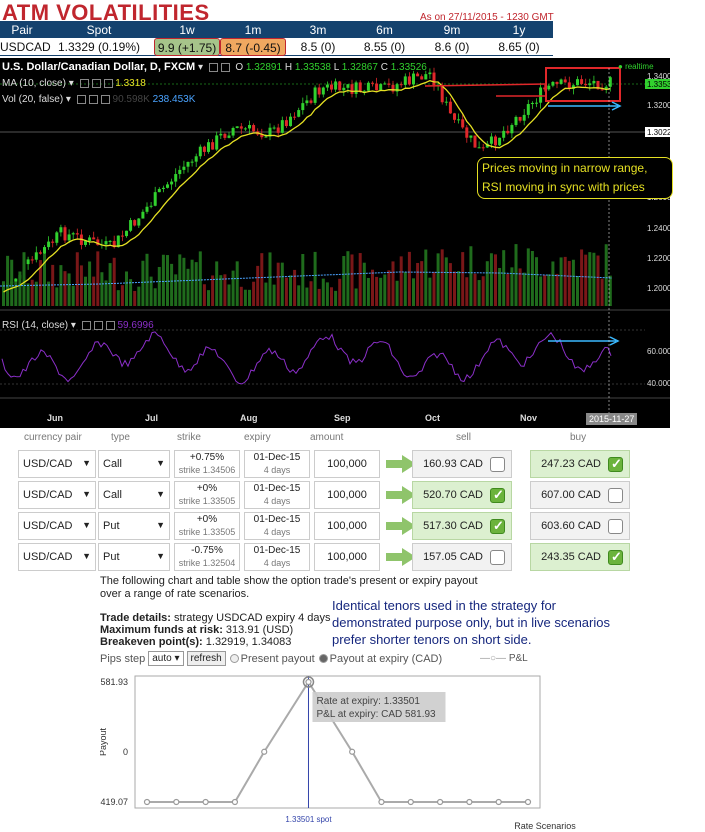 The height and width of the screenshot is (832, 705). I want to click on refresh-button: refresh, so click(206, 658).